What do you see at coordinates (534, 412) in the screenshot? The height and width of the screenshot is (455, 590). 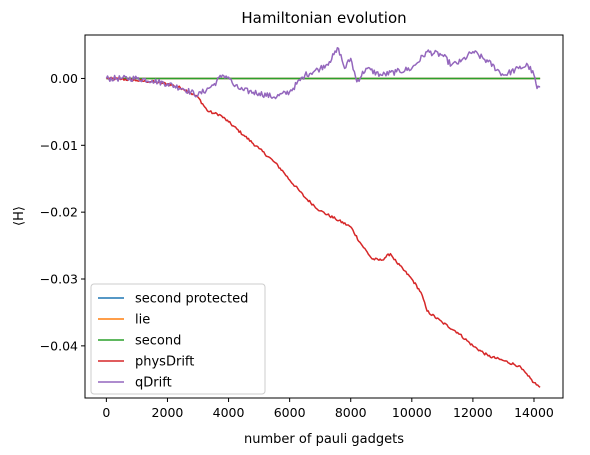 I see `x-tick-label: 14000` at bounding box center [534, 412].